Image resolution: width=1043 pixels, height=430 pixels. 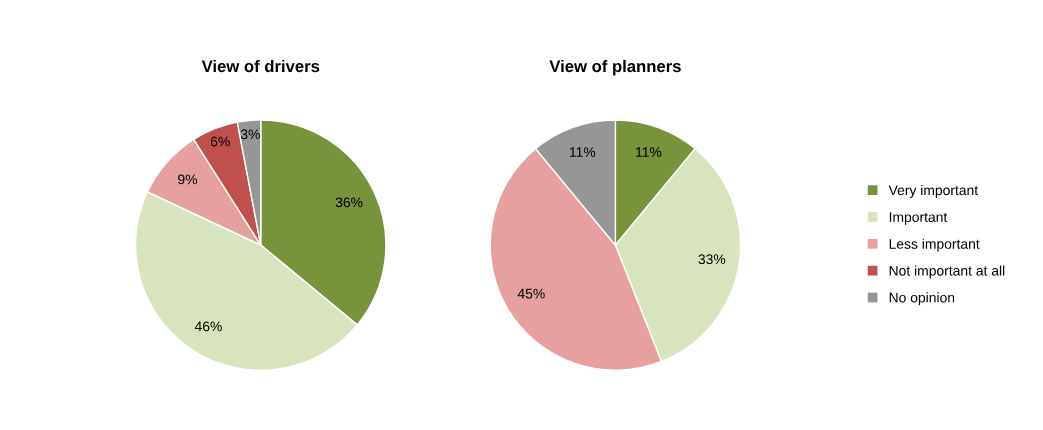 I want to click on data-label: 33%, so click(x=712, y=259).